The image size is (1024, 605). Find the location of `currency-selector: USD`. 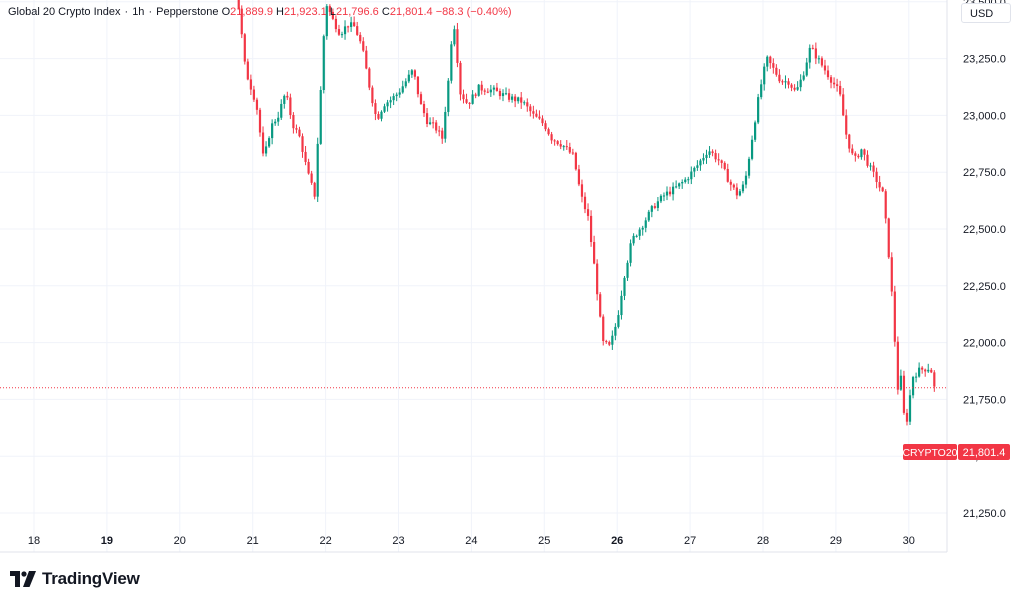

currency-selector: USD is located at coordinates (986, 13).